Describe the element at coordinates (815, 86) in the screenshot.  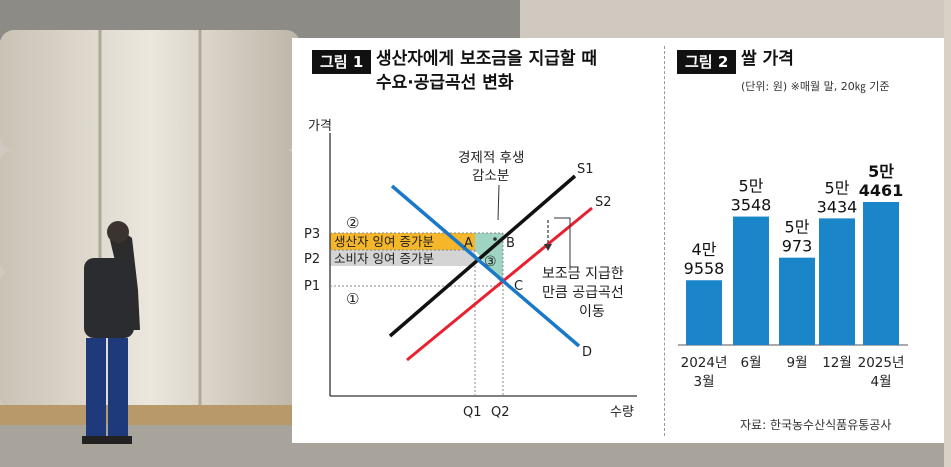
I see `figure2-unit-note: (단위: 원) ※매월 말, 20㎏ 기준` at that location.